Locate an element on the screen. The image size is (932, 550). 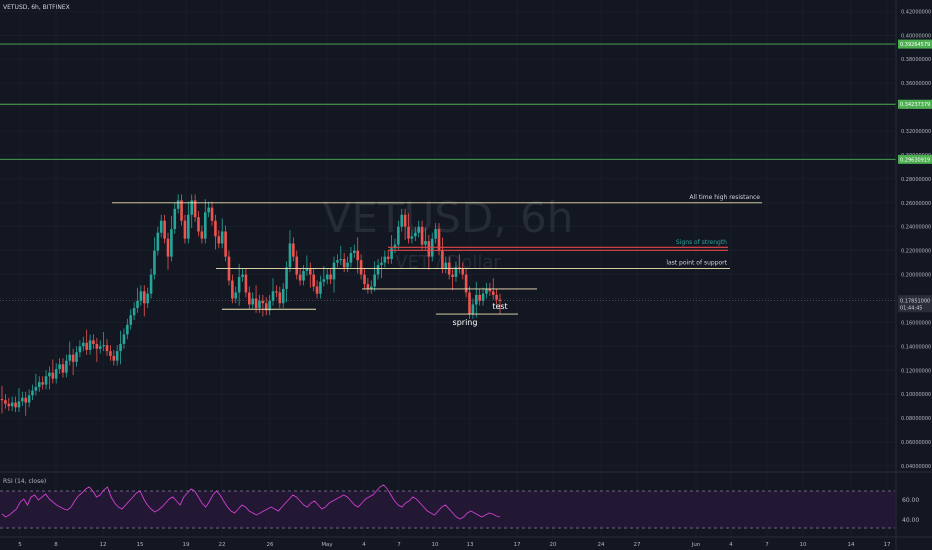
price-tick-label: 0.16000000 is located at coordinates (916, 323).